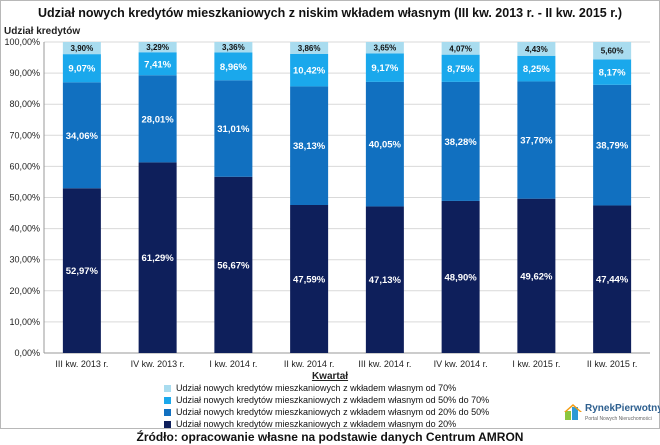  Describe the element at coordinates (622, 408) in the screenshot. I see `logo-name: RynekPierwotny` at that location.